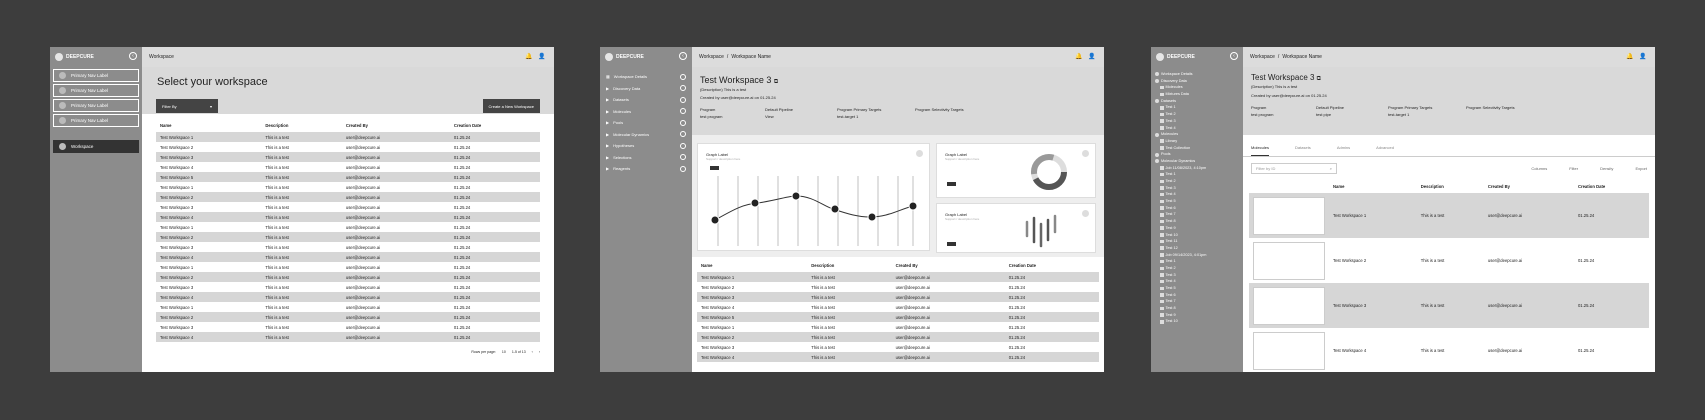  Describe the element at coordinates (1197, 134) in the screenshot. I see `tree-section: Molecules` at that location.